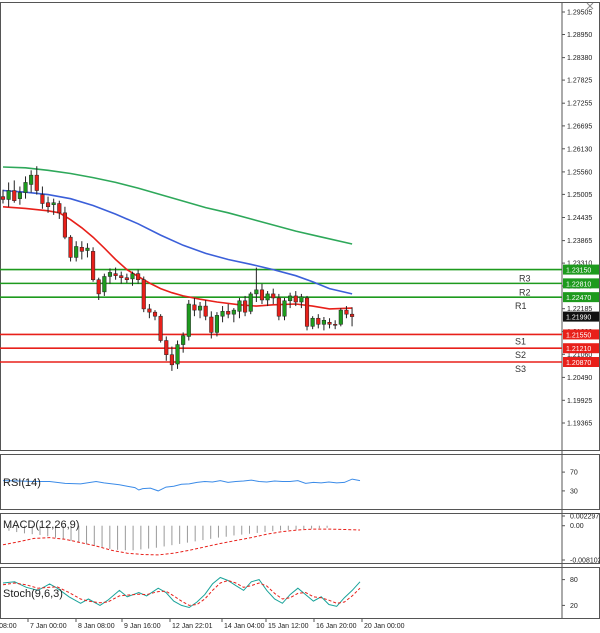 The image size is (600, 633). Describe the element at coordinates (579, 378) in the screenshot. I see `price-tick-label: 1.20490` at that location.